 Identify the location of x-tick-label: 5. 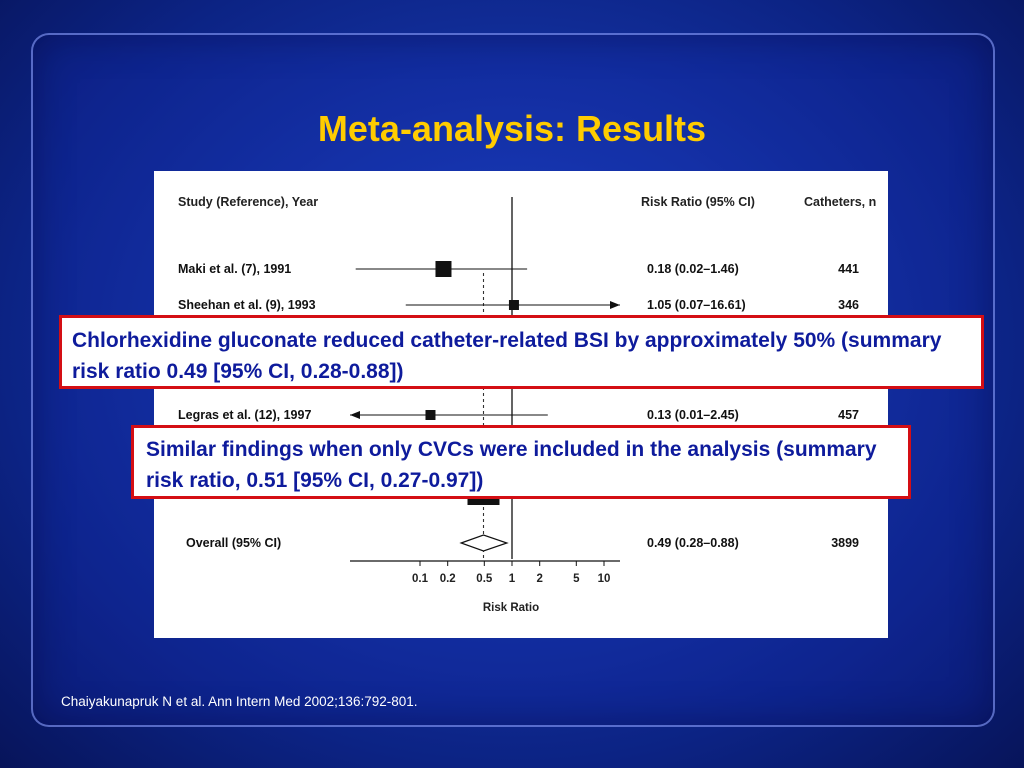
(576, 579).